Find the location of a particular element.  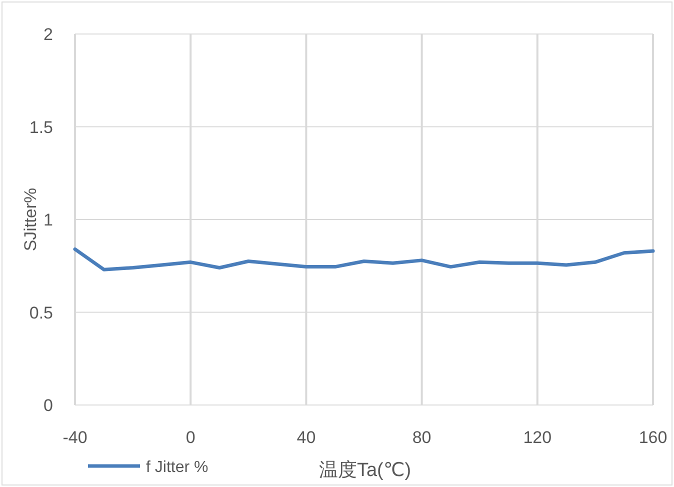

y-tick-label: 0 is located at coordinates (48, 405).